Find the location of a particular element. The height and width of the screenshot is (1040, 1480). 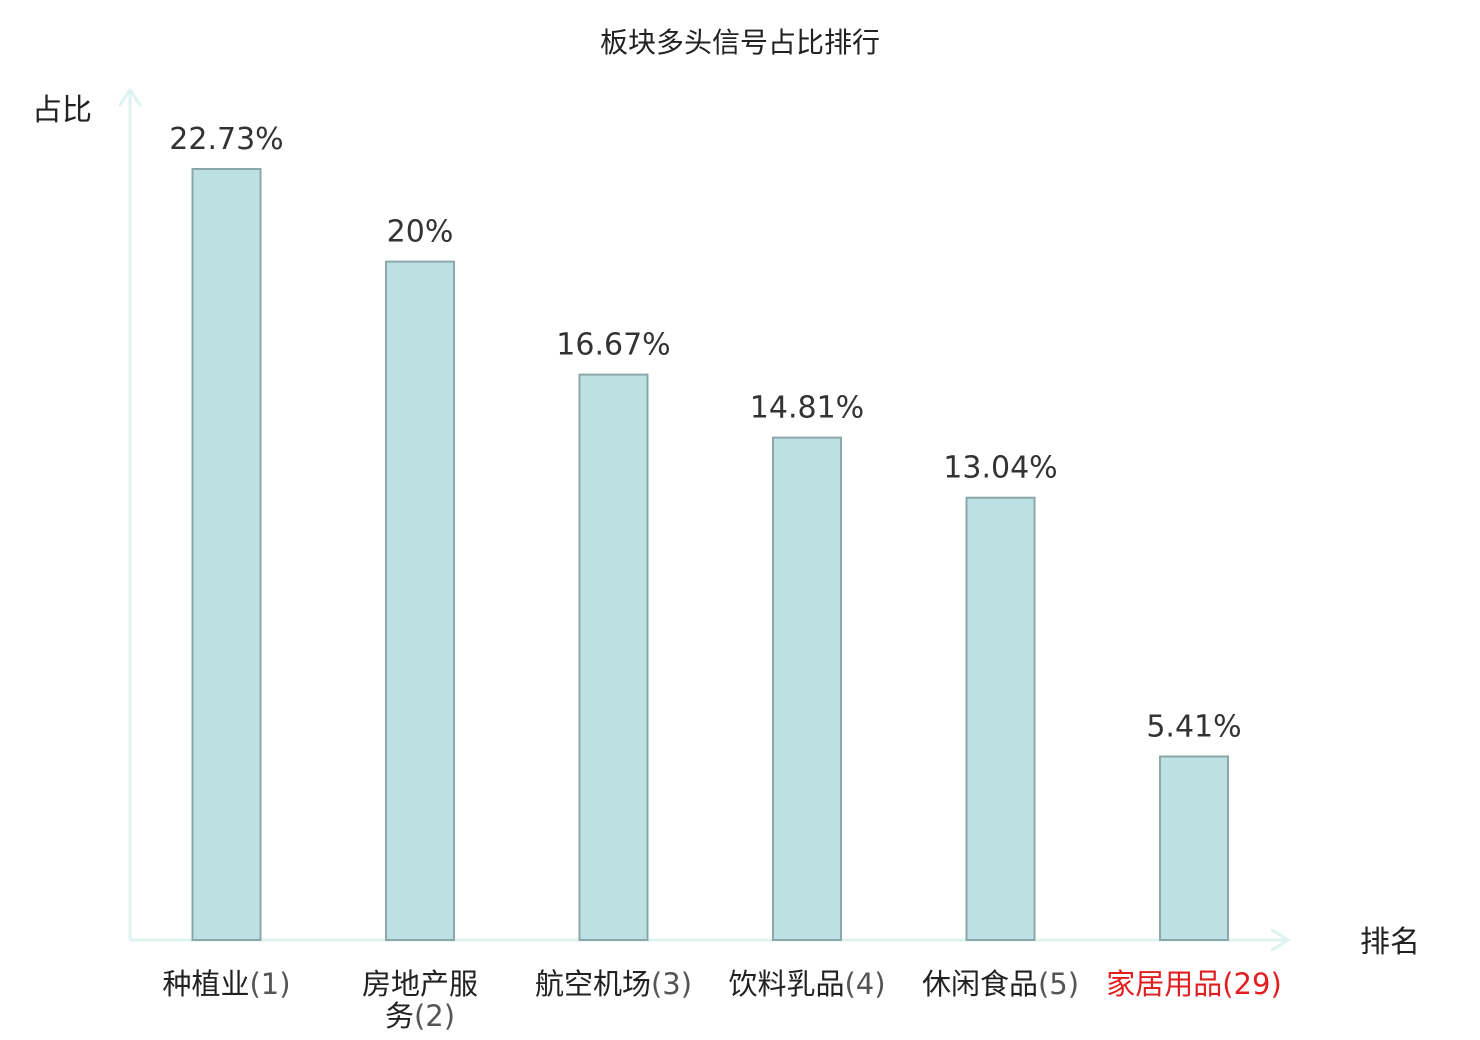

category-label-line: 饮料乳品(4) is located at coordinates (806, 984).